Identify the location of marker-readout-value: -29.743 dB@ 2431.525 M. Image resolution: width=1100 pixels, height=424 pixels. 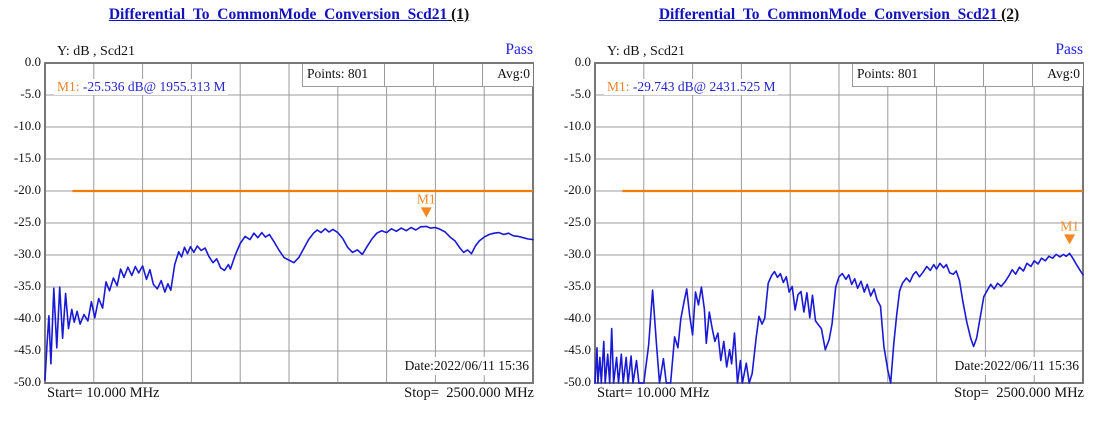
(704, 86).